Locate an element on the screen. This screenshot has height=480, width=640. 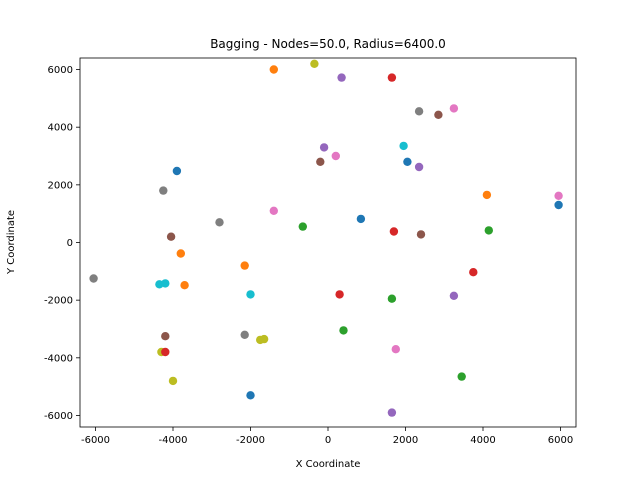
x-tick-label: -4000 is located at coordinates (172, 440).